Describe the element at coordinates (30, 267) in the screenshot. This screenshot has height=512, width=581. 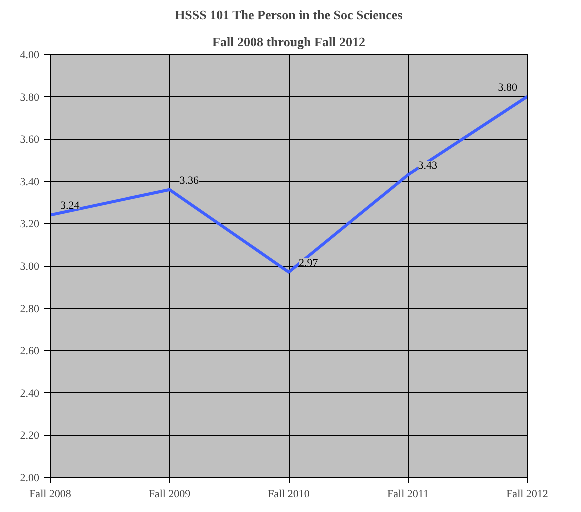
I see `y-tick-label: 3.00` at that location.